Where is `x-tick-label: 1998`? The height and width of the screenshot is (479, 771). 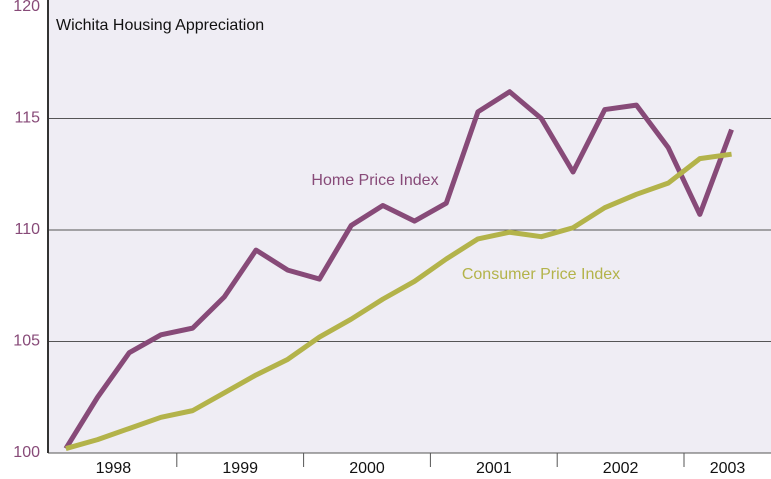
x-tick-label: 1998 is located at coordinates (114, 468).